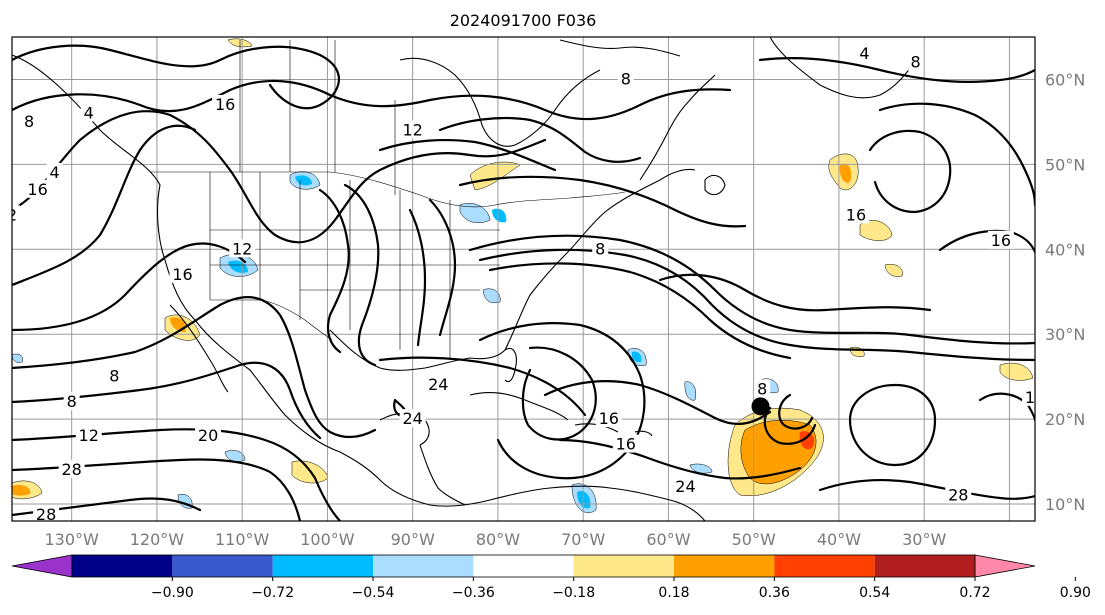 The image size is (1105, 615). I want to click on colorbar-tick-label: −0.72, so click(272, 593).